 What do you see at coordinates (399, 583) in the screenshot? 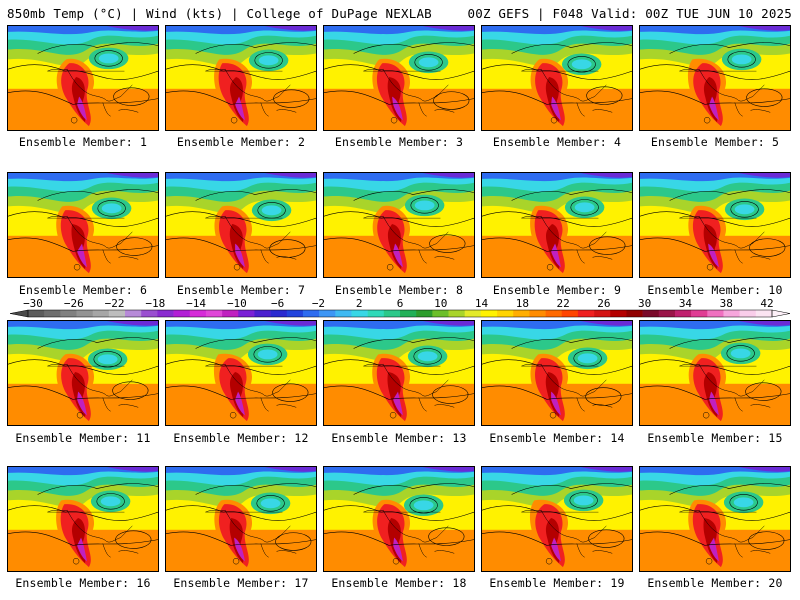
I see `ensemble-member-label: Ensemble Member: 18` at bounding box center [399, 583].